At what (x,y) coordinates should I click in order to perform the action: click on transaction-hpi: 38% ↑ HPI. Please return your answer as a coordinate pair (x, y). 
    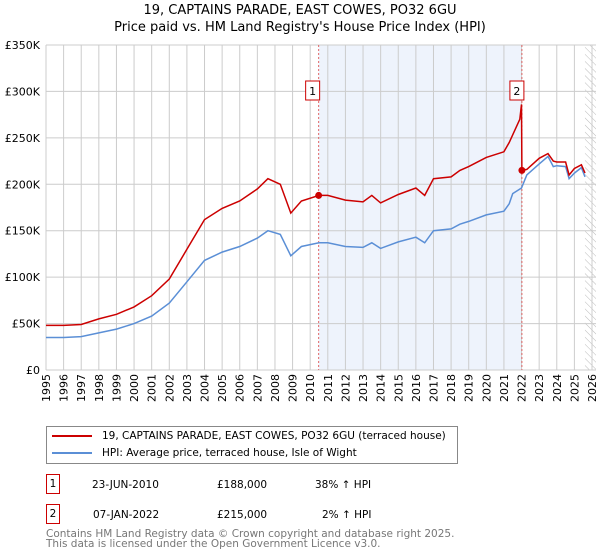
    Looking at the image, I should click on (343, 485).